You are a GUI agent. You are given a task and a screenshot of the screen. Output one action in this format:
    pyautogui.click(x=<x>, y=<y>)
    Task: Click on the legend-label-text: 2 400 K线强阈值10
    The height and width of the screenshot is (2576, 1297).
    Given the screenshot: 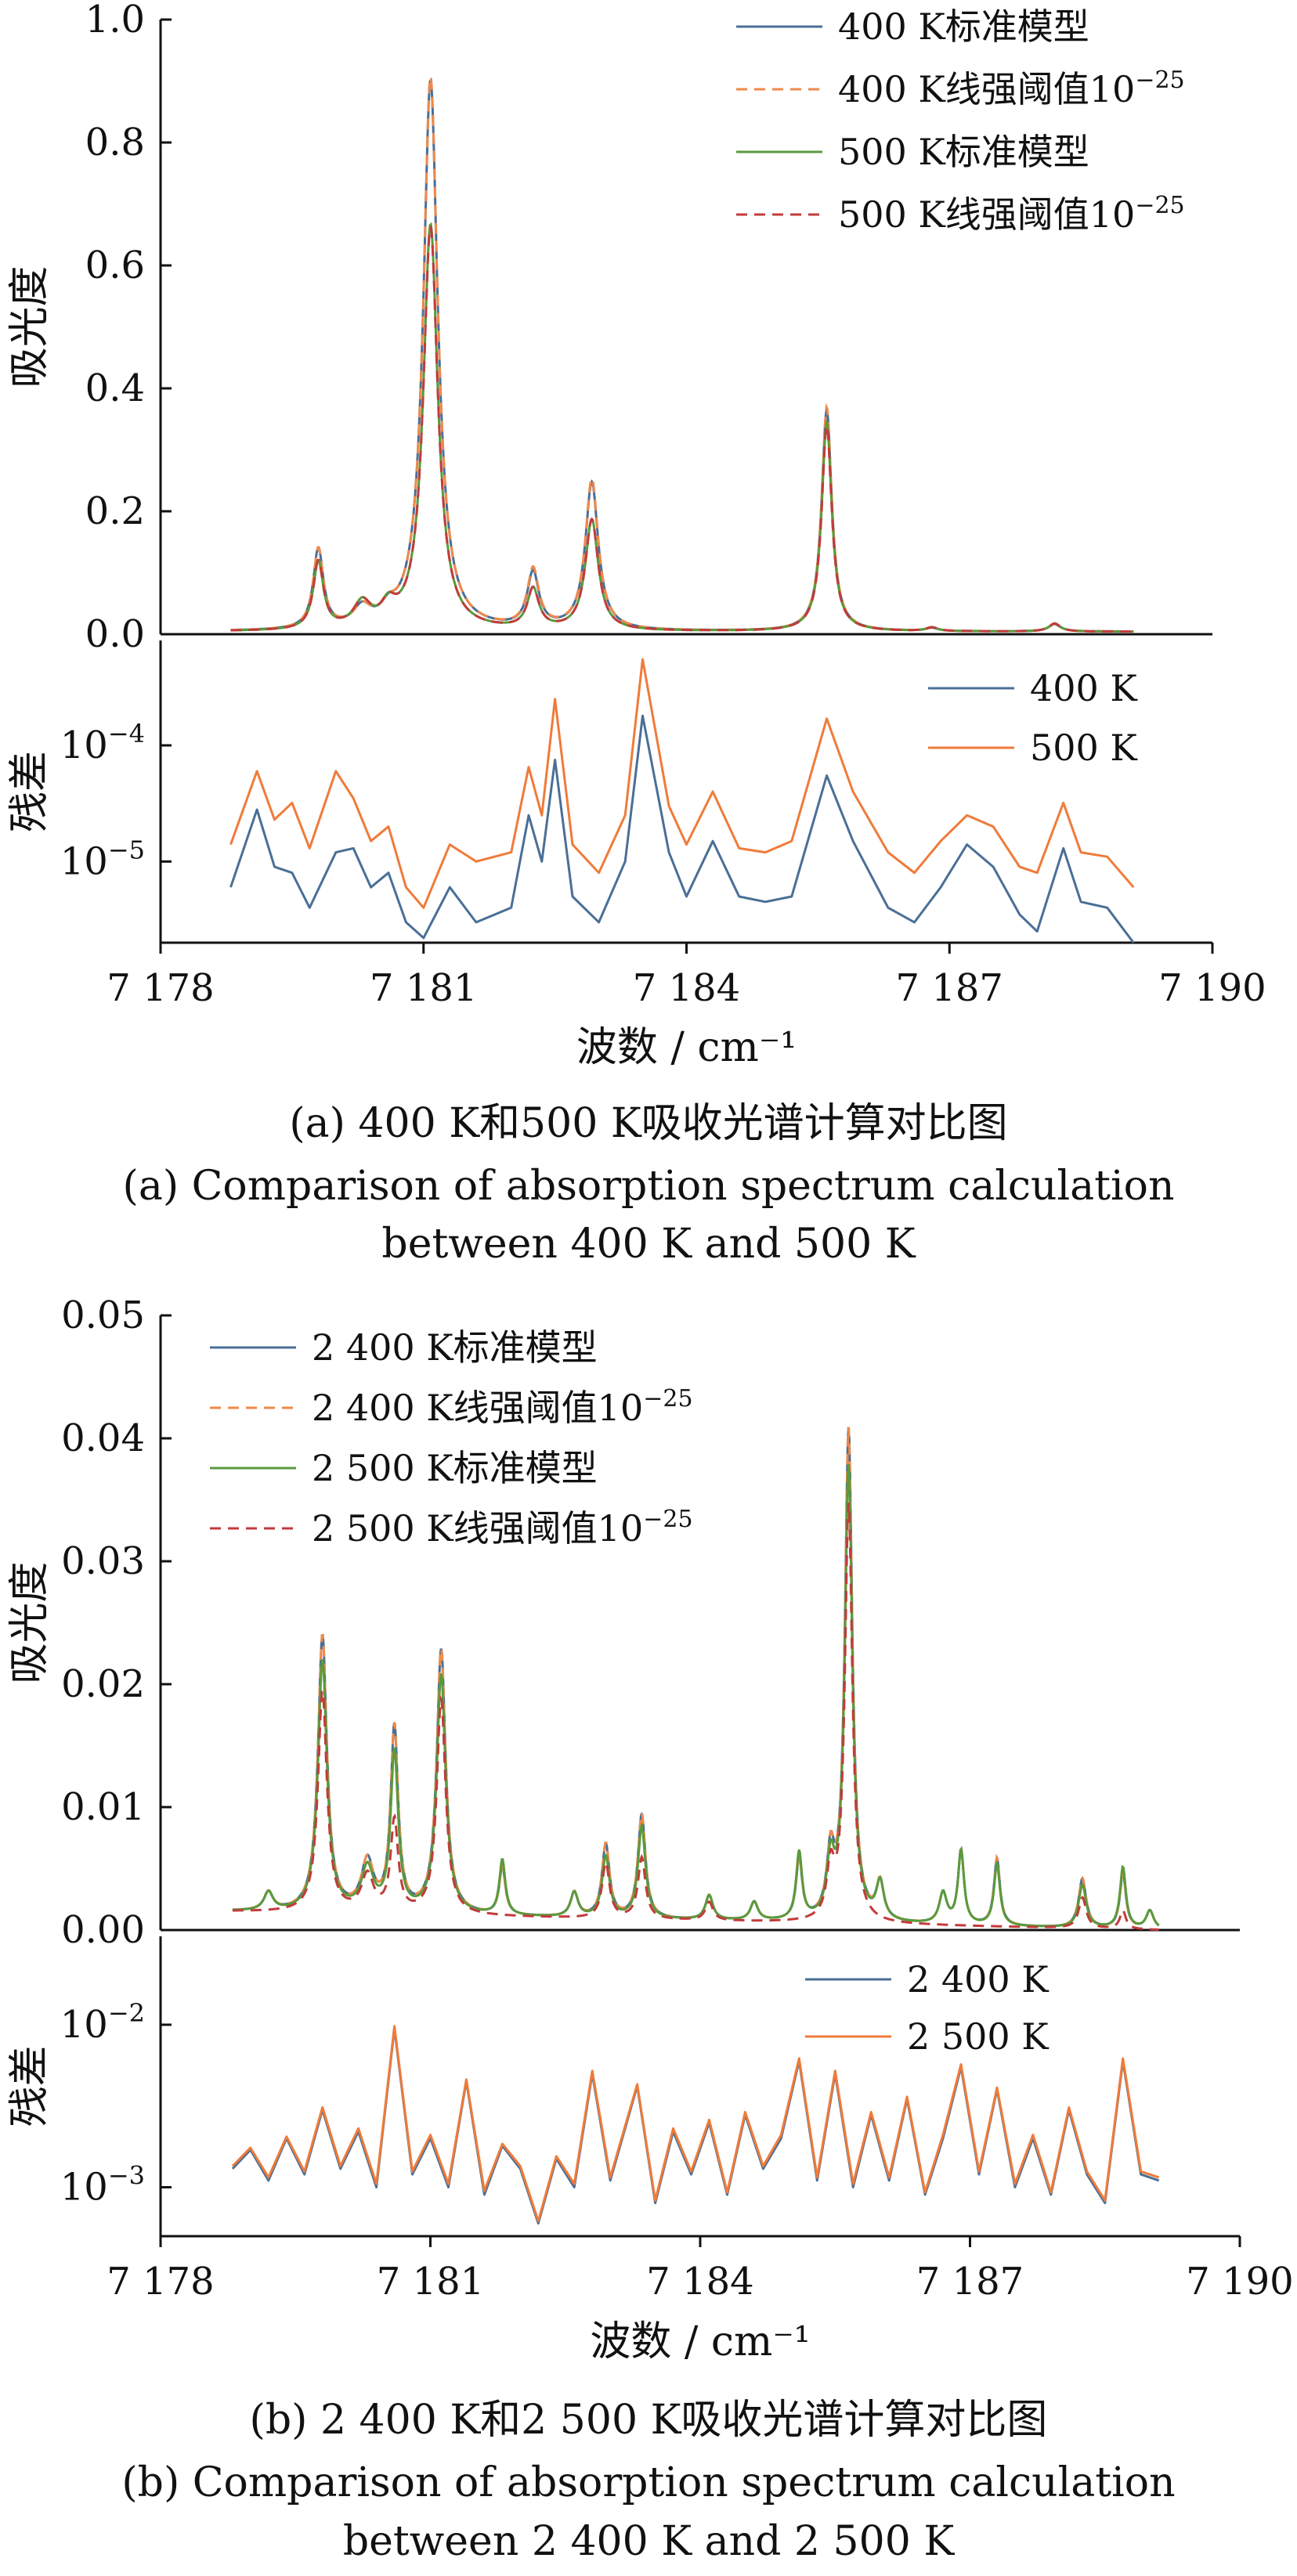 What is the action you would take?
    pyautogui.click(x=477, y=1408)
    